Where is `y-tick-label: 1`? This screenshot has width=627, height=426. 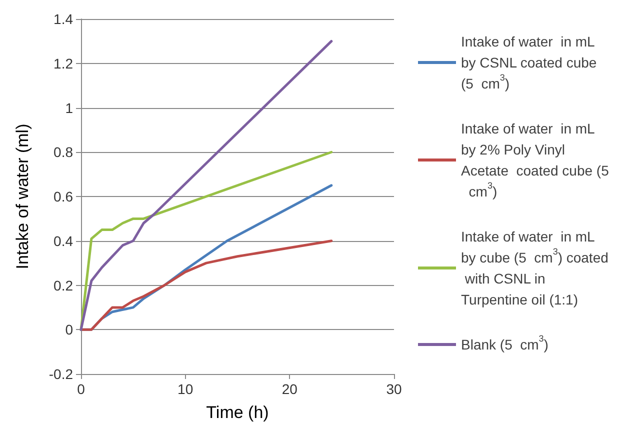 y-tick-label: 1 is located at coordinates (69, 108).